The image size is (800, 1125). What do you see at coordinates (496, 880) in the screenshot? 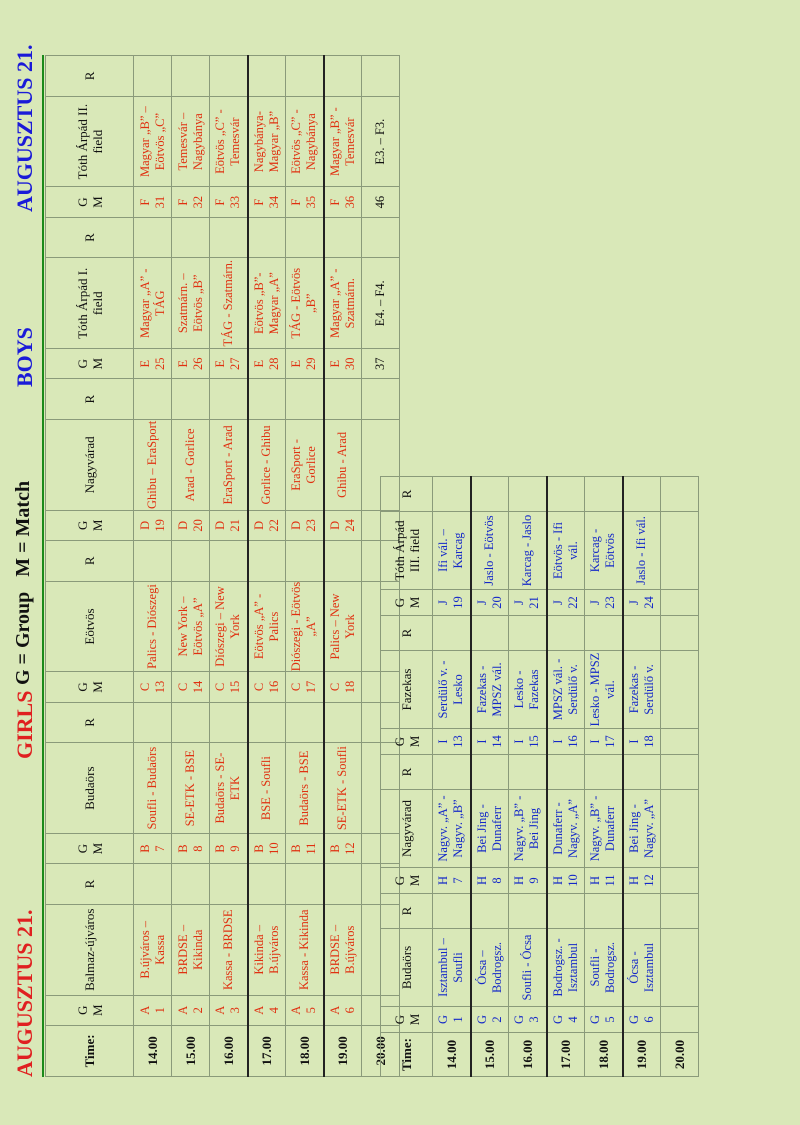
I see `match-number: 8` at bounding box center [496, 880].